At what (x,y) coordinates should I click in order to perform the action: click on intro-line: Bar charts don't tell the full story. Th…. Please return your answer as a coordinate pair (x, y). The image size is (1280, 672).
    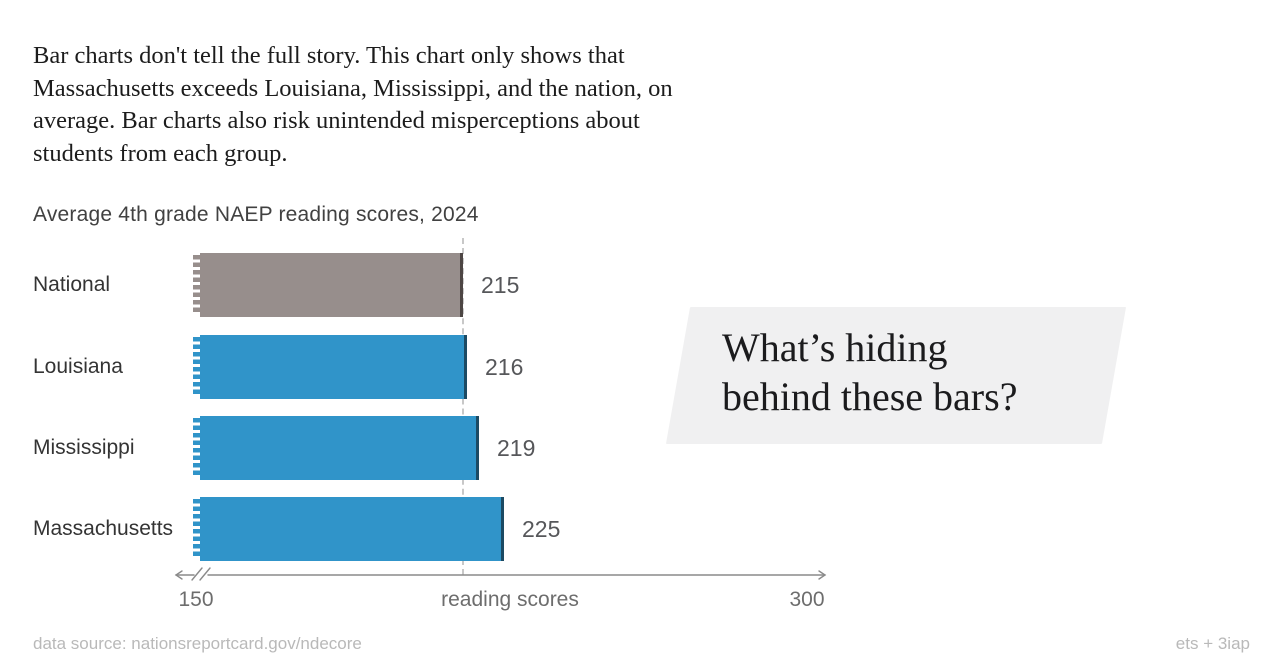
    Looking at the image, I should click on (329, 55).